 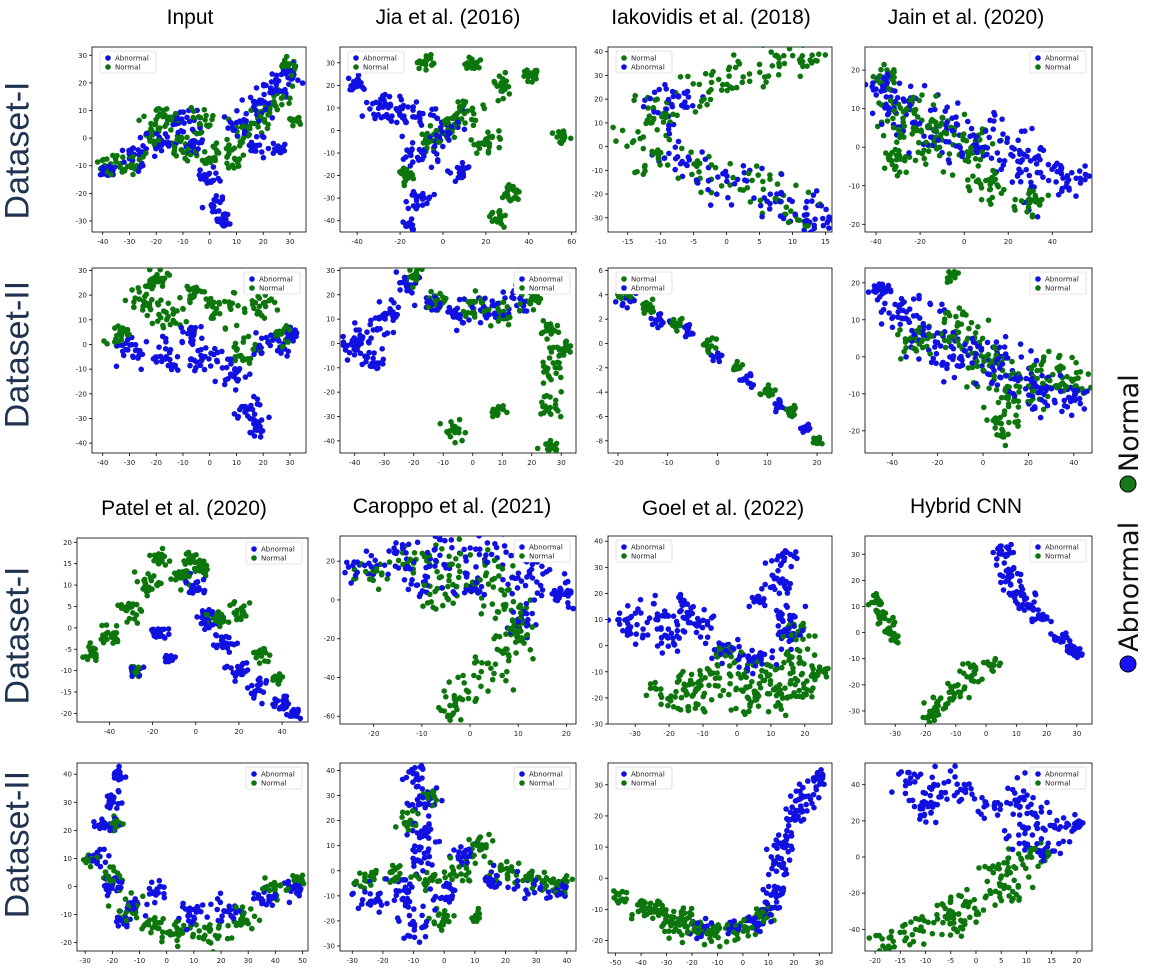 What do you see at coordinates (333, 131) in the screenshot?
I see `y-tick-label: 0` at bounding box center [333, 131].